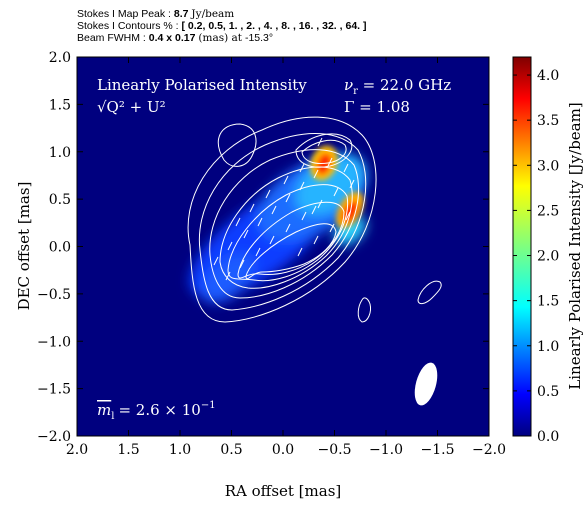  What do you see at coordinates (213, 14) in the screenshot?
I see `map-peak-unit: Jy/beam` at bounding box center [213, 14].